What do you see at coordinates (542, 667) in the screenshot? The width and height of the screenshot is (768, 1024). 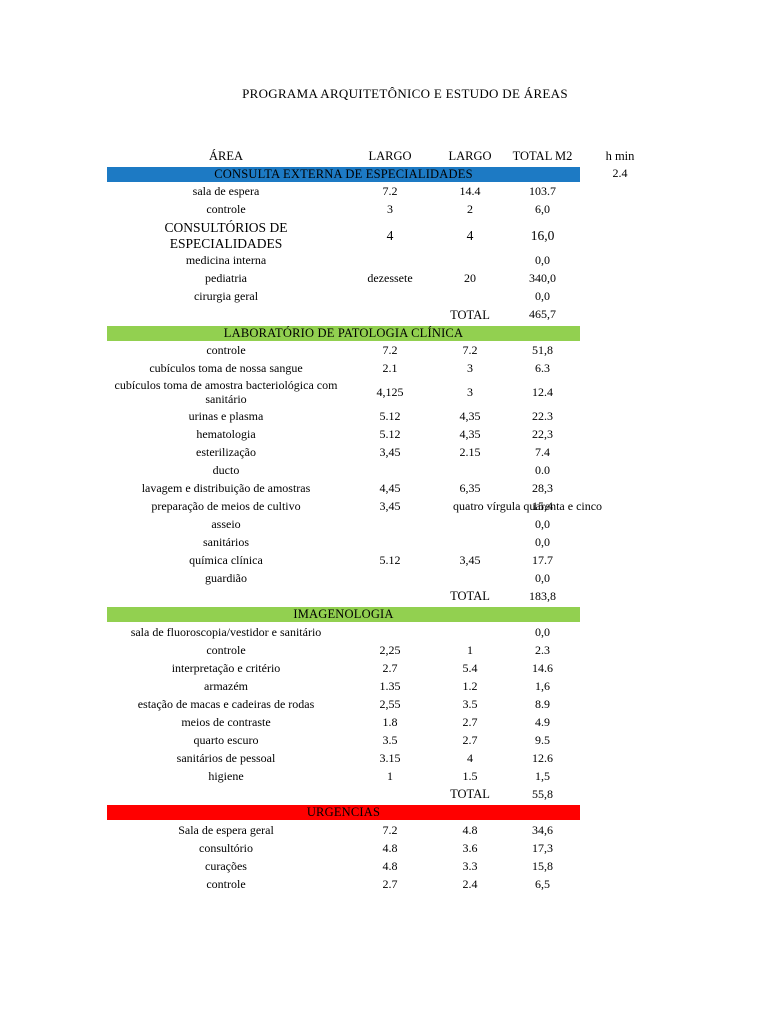 I see `row-total-m2-value: 14.6` at bounding box center [542, 667].